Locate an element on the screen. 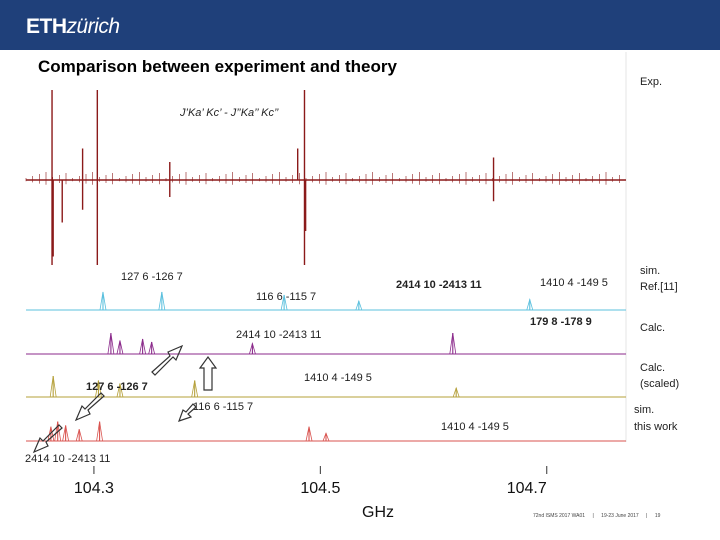  legend-ref: Ref.[11] is located at coordinates (659, 287).